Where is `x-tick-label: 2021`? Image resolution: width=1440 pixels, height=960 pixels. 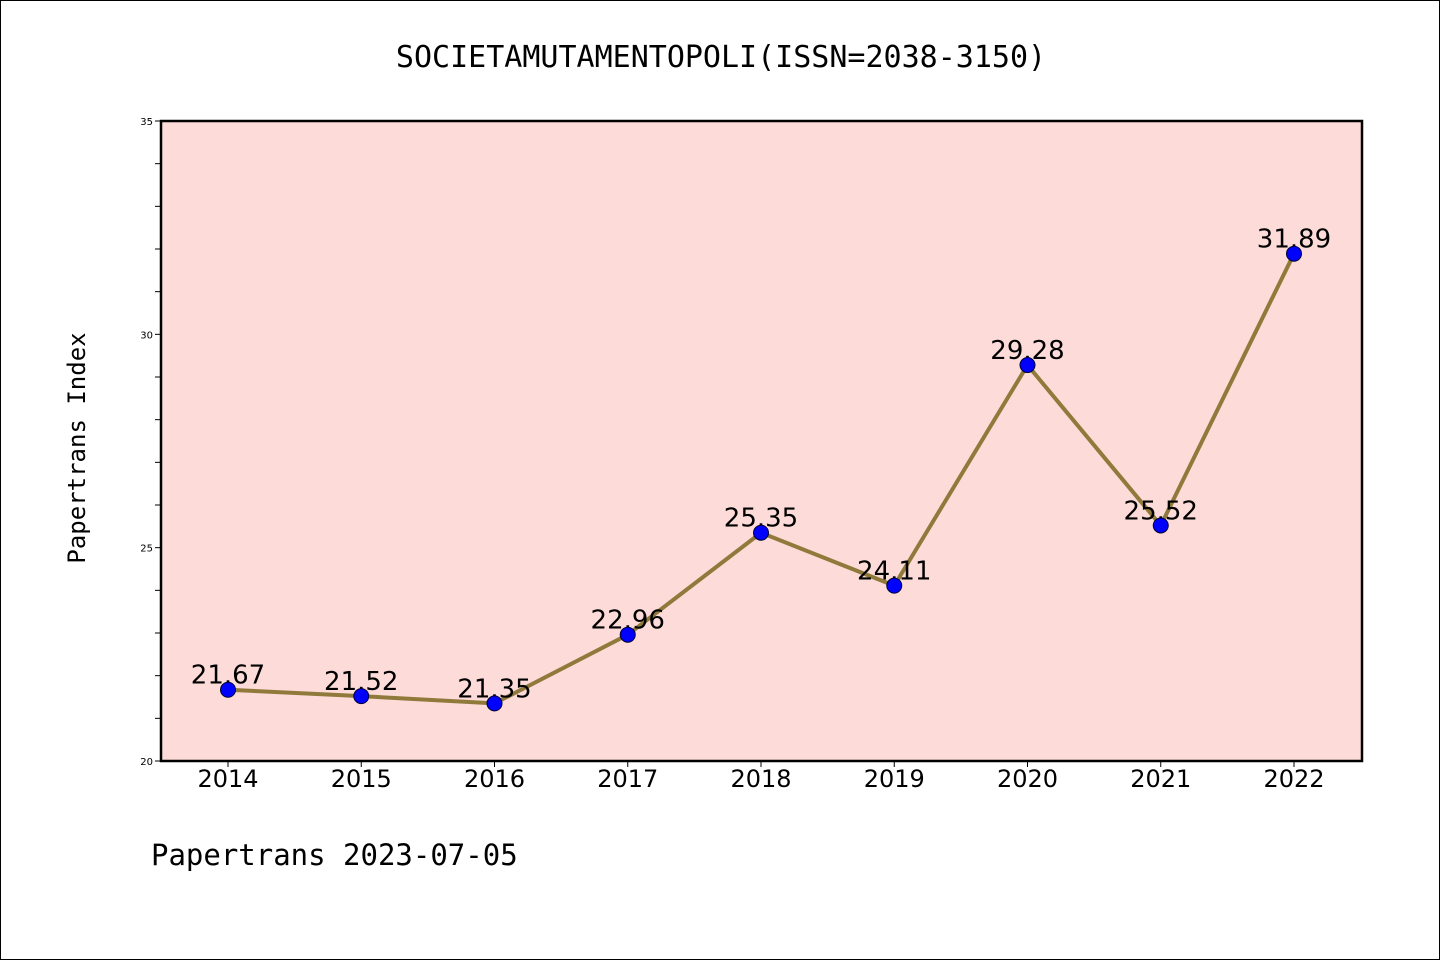 x-tick-label: 2021 is located at coordinates (1160, 779).